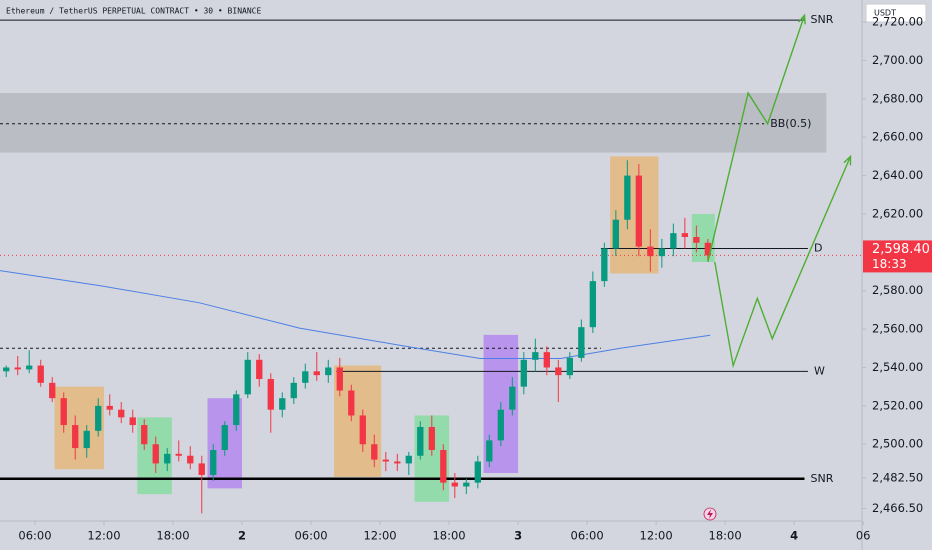 This screenshot has width=932, height=550. What do you see at coordinates (897, 98) in the screenshot?
I see `y-tick-label: 2,680.00` at bounding box center [897, 98].